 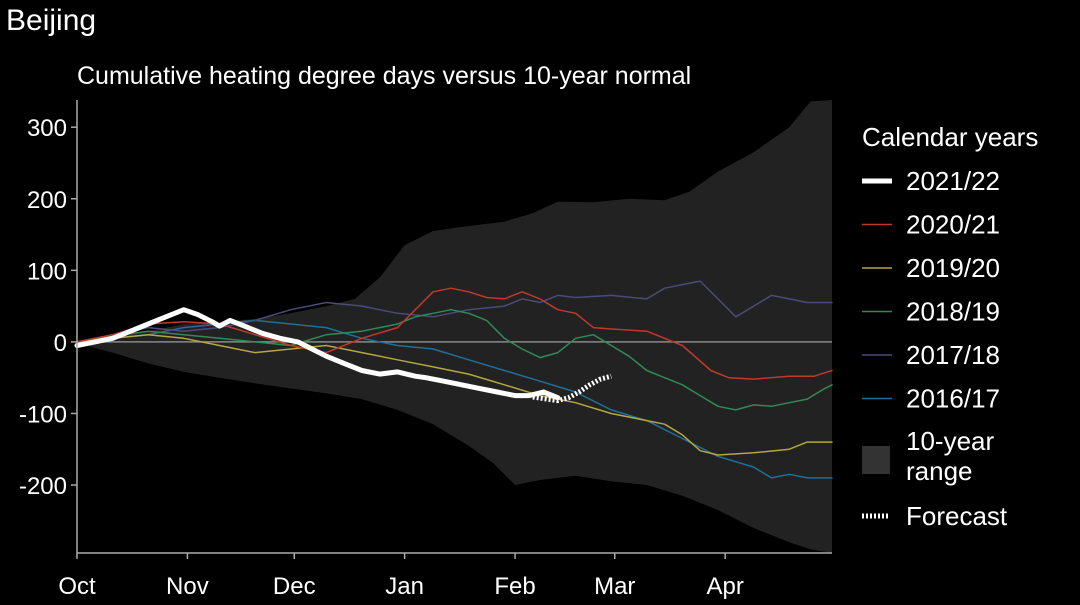 What do you see at coordinates (294, 586) in the screenshot?
I see `x-tick-label: Dec` at bounding box center [294, 586].